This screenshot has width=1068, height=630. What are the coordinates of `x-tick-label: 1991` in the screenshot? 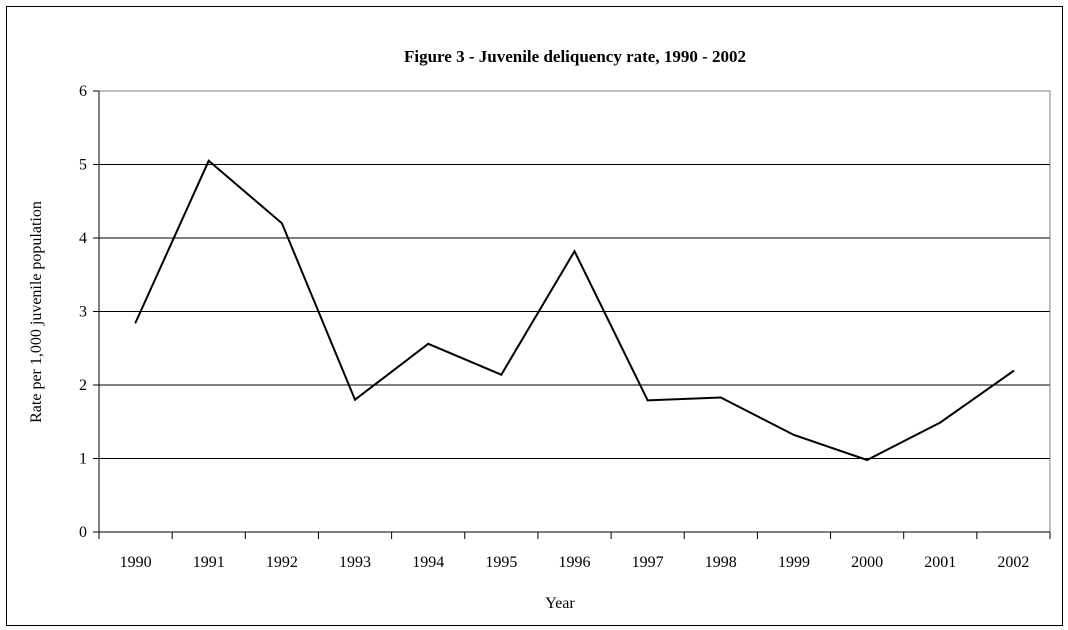 It's located at (209, 562).